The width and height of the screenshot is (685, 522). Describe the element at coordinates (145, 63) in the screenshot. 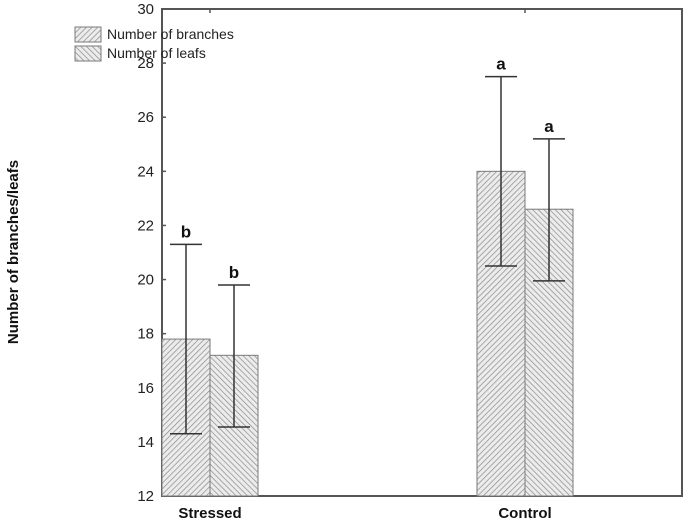

I see `y-tick-label: 28` at that location.